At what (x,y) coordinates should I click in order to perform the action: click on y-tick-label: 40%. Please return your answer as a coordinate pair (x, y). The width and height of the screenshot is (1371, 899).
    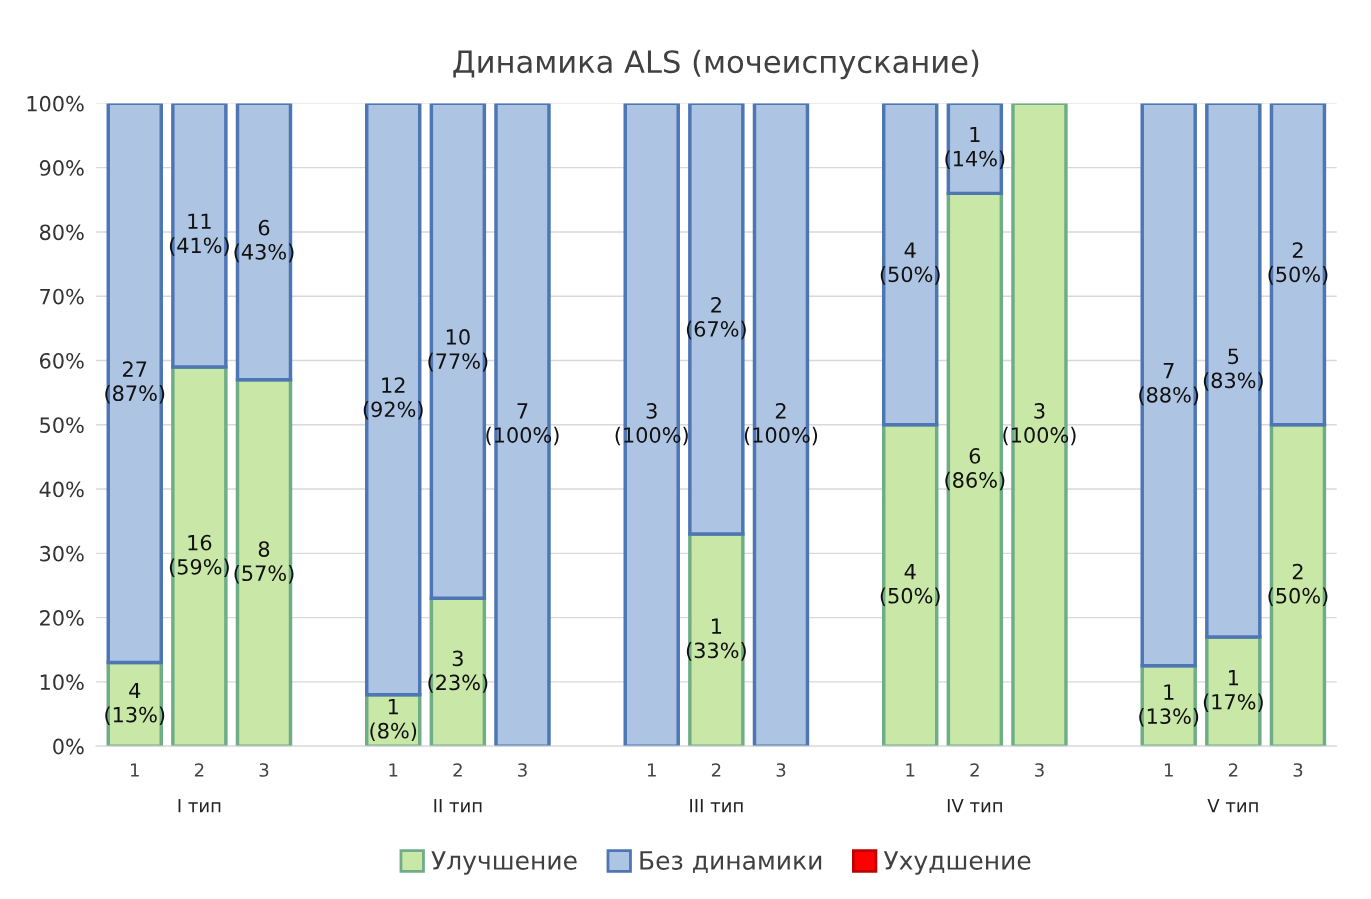
    Looking at the image, I should click on (61, 489).